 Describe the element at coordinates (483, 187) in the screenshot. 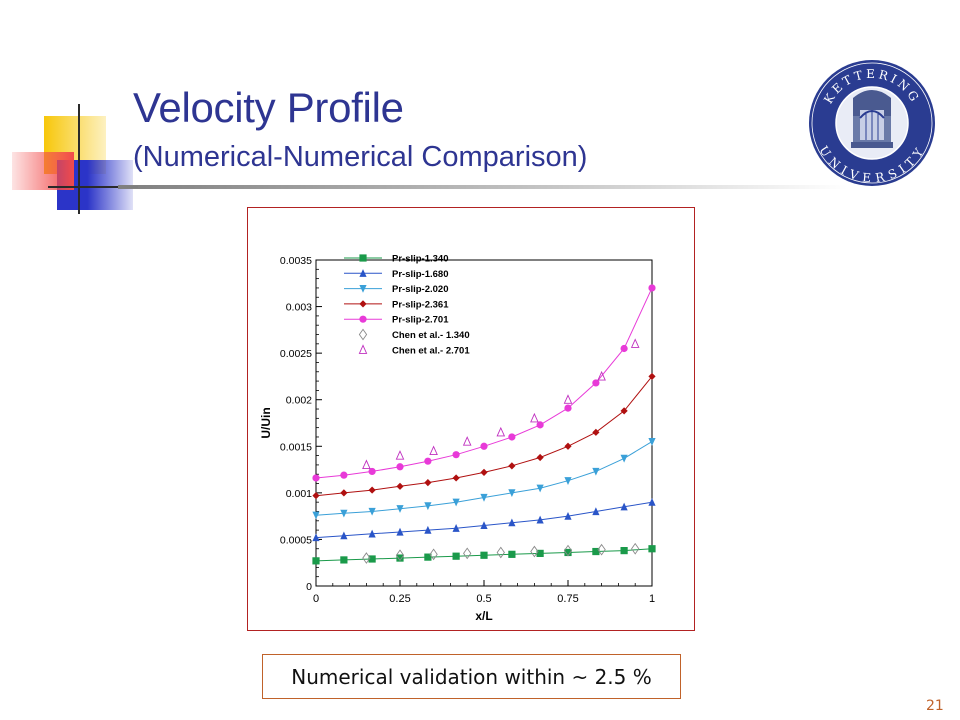

I see `title-divider` at that location.